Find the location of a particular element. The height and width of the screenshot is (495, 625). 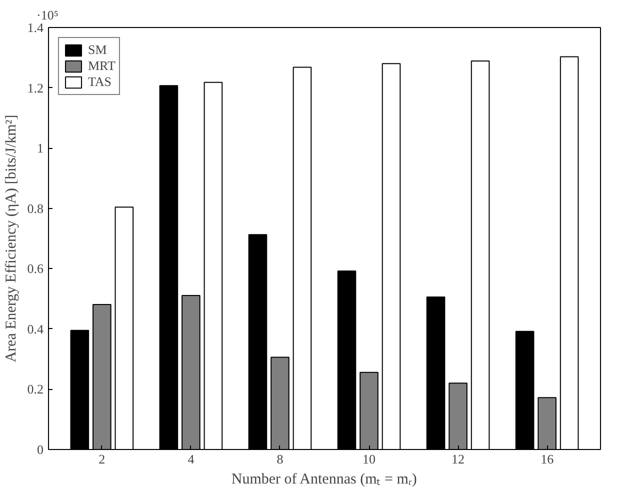

legend-label: TAS is located at coordinates (100, 82).